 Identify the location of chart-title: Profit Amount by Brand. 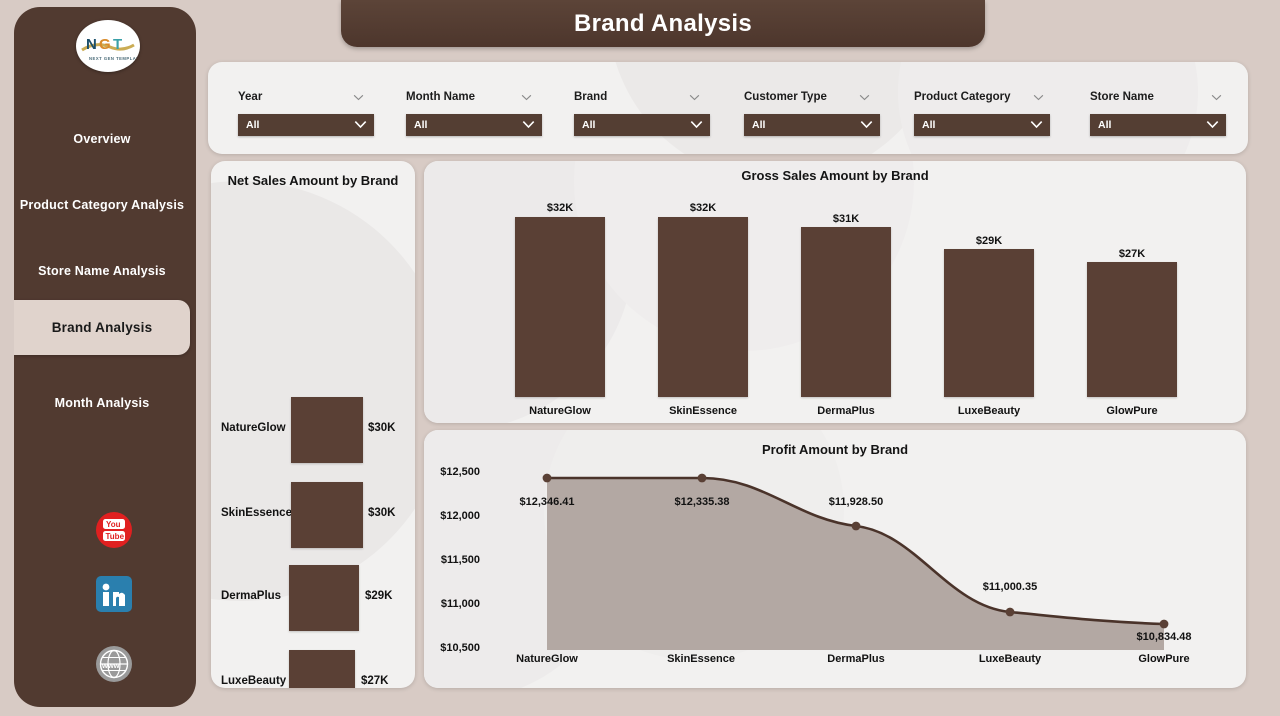
(835, 449).